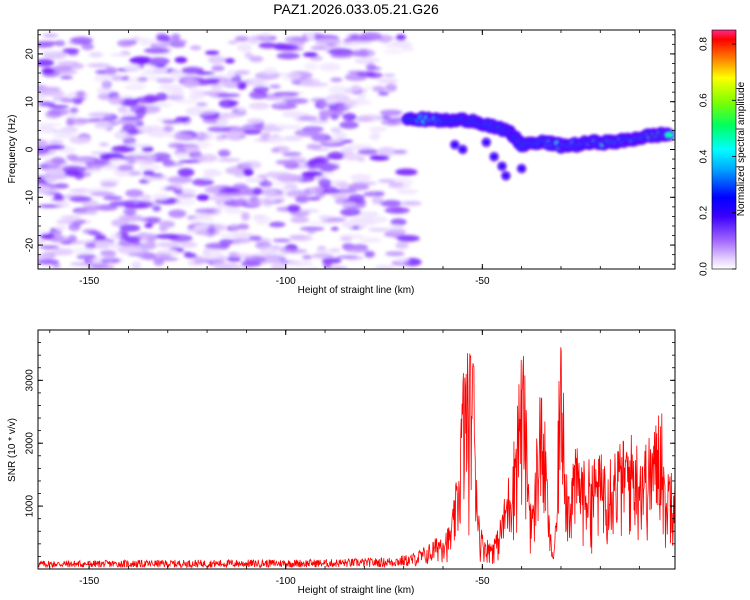 The image size is (750, 600). Describe the element at coordinates (30, 54) in the screenshot. I see `spectrogram-y-tick-label: 20` at that location.